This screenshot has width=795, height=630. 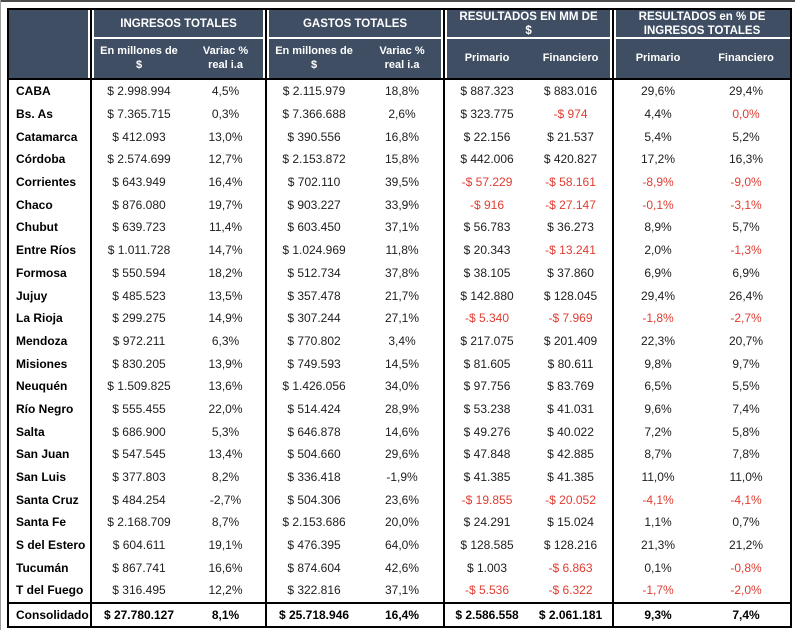 What do you see at coordinates (402, 545) in the screenshot?
I see `value-cell: 64,0%` at bounding box center [402, 545].